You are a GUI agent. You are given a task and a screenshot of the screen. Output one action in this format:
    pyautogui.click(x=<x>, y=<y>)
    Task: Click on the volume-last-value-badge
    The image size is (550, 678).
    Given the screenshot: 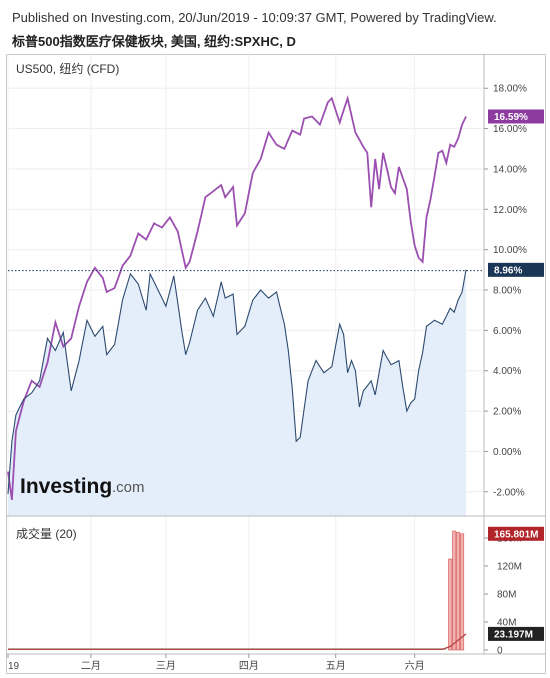 What is the action you would take?
    pyautogui.click(x=516, y=533)
    